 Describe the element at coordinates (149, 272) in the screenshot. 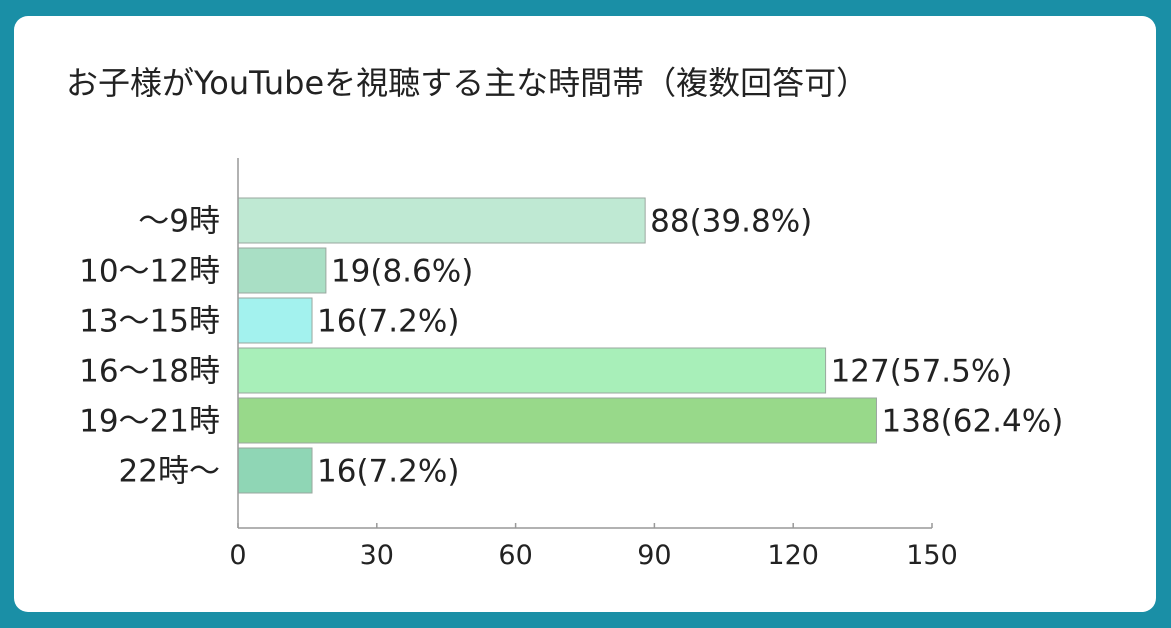

I see `category-label-1: 10～12時` at that location.